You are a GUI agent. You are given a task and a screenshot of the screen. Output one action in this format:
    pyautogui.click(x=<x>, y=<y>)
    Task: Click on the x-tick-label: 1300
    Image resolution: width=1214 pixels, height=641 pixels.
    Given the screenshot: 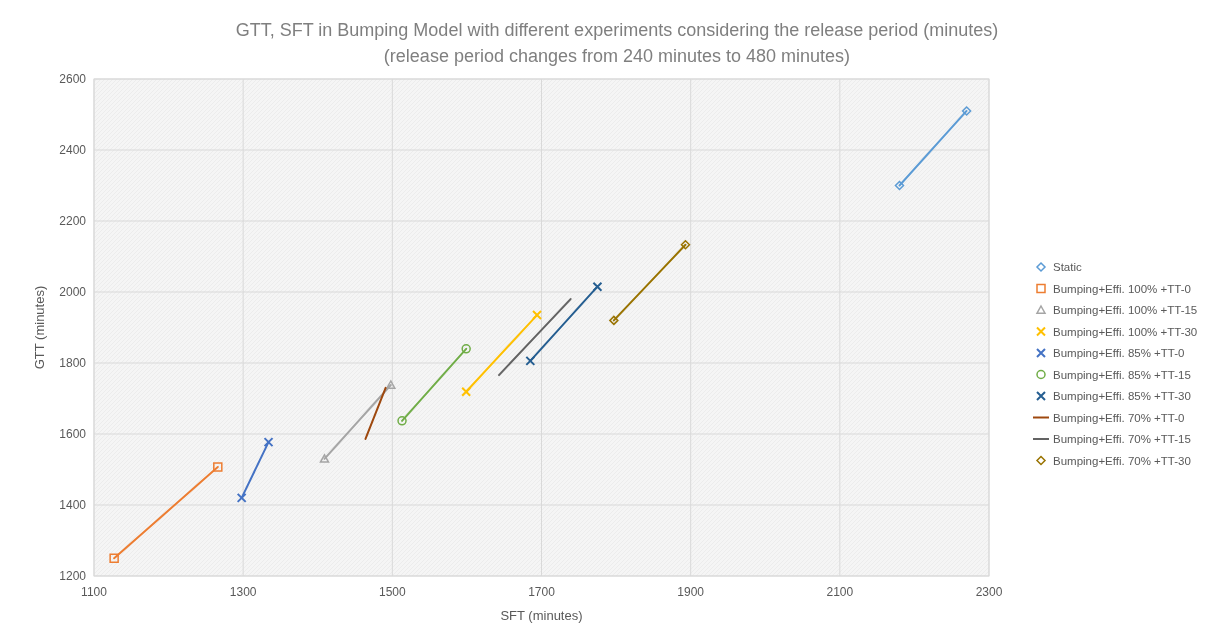 What is the action you would take?
    pyautogui.click(x=243, y=592)
    